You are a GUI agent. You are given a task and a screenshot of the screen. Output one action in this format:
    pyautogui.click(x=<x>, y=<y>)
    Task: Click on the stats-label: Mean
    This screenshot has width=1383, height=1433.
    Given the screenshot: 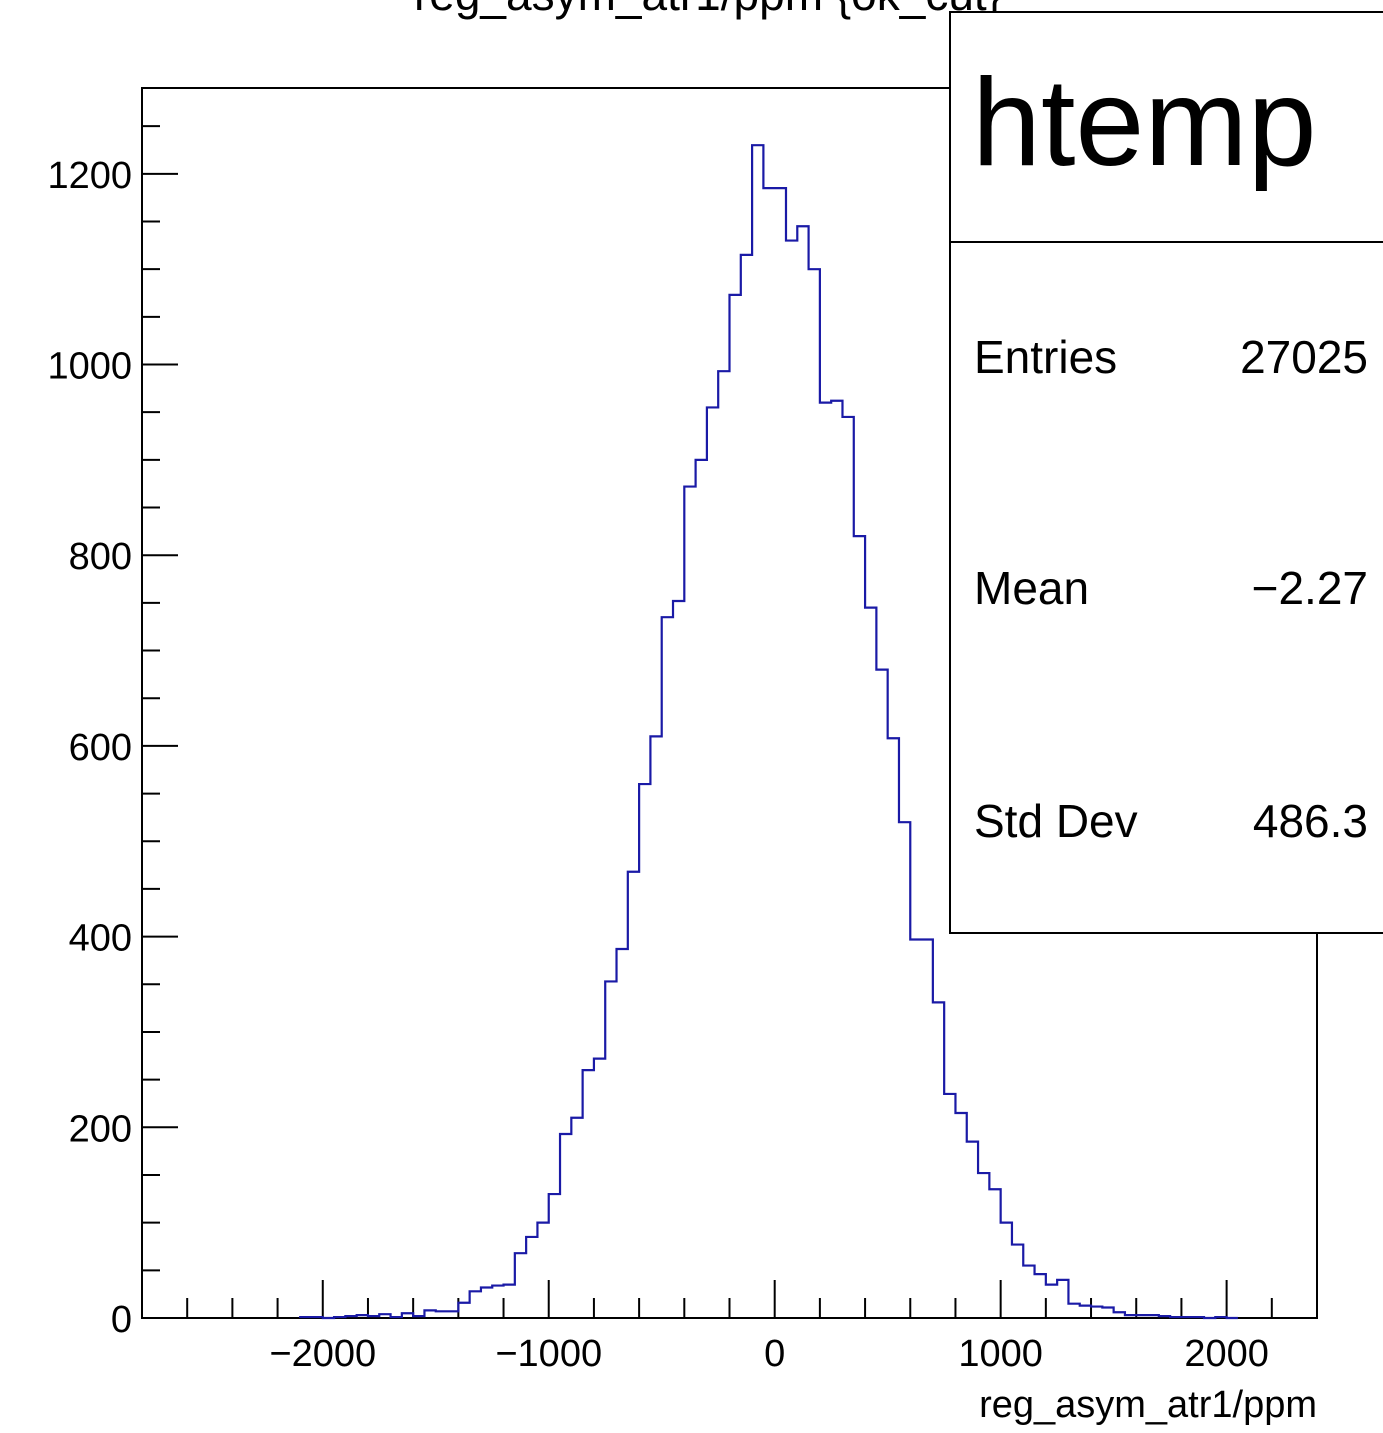 What is the action you would take?
    pyautogui.click(x=1031, y=588)
    